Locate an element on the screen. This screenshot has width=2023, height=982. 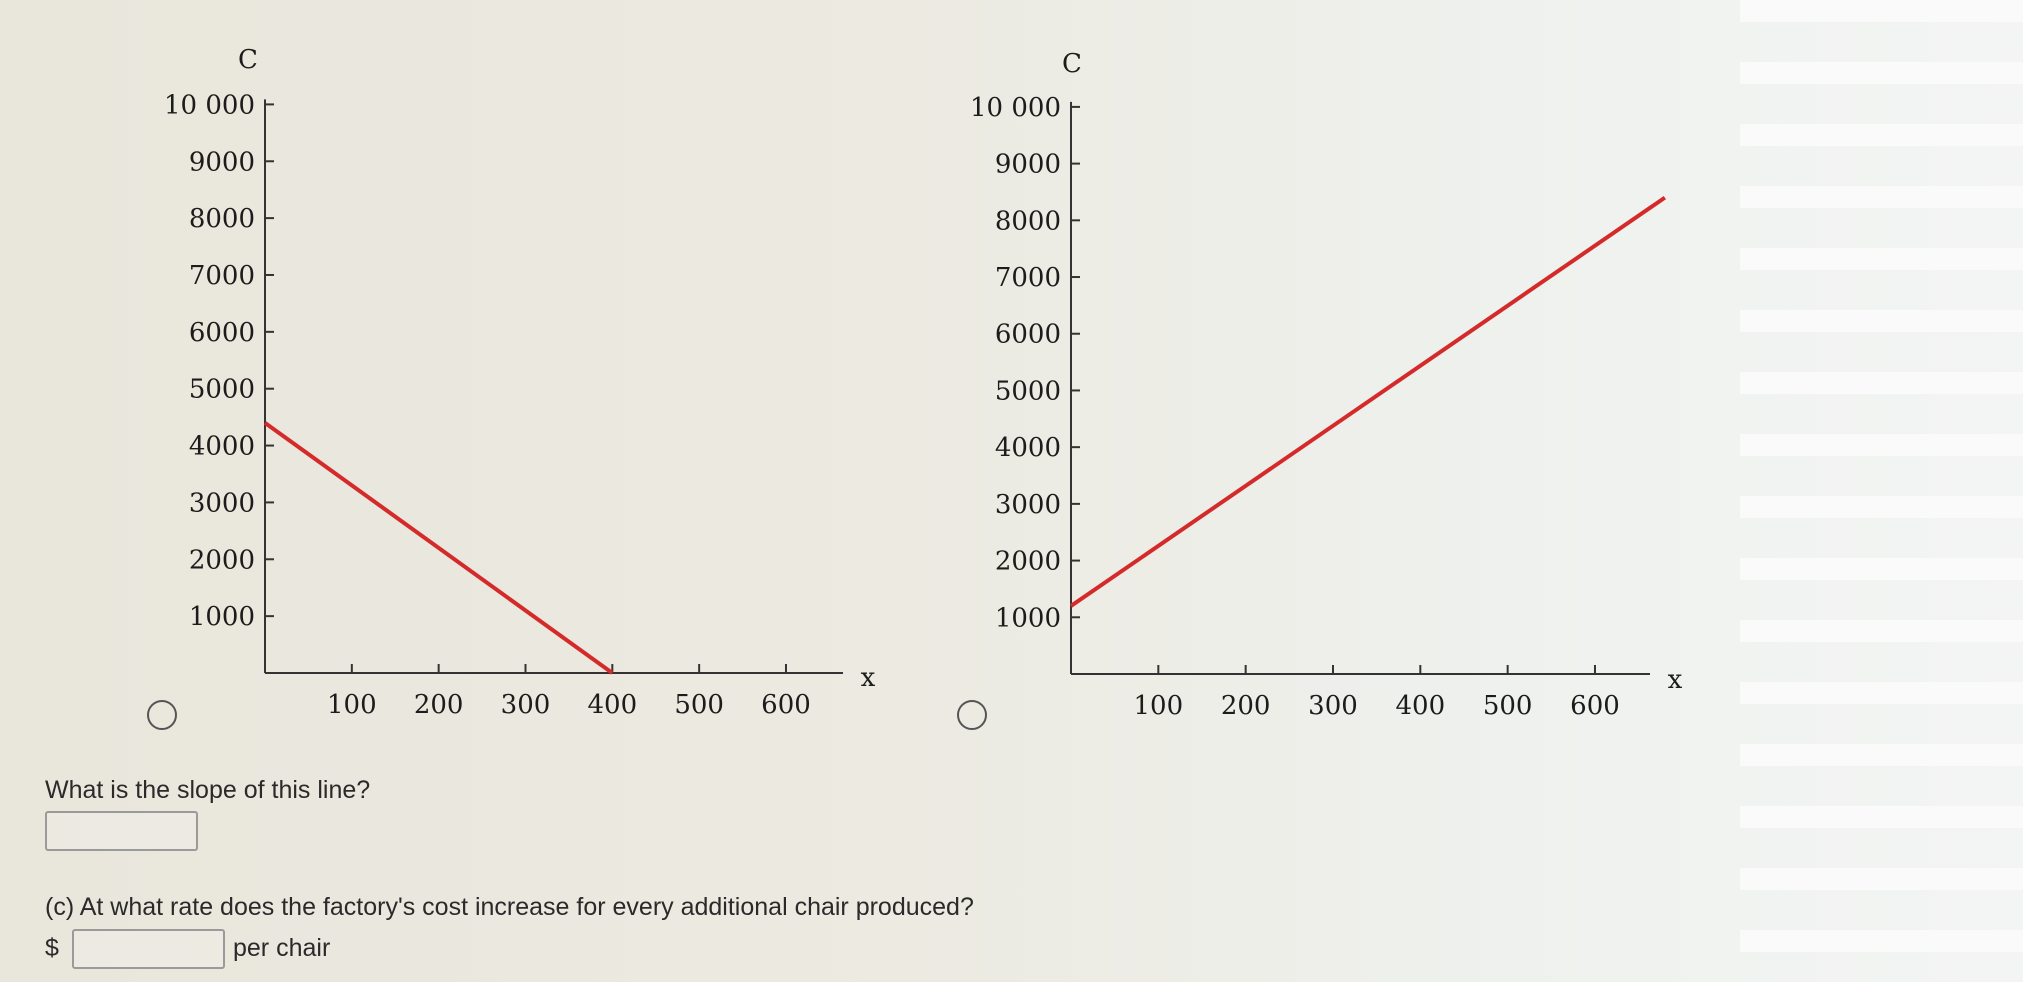
graph-b-y-tick-label: 1000 is located at coordinates (1028, 618).